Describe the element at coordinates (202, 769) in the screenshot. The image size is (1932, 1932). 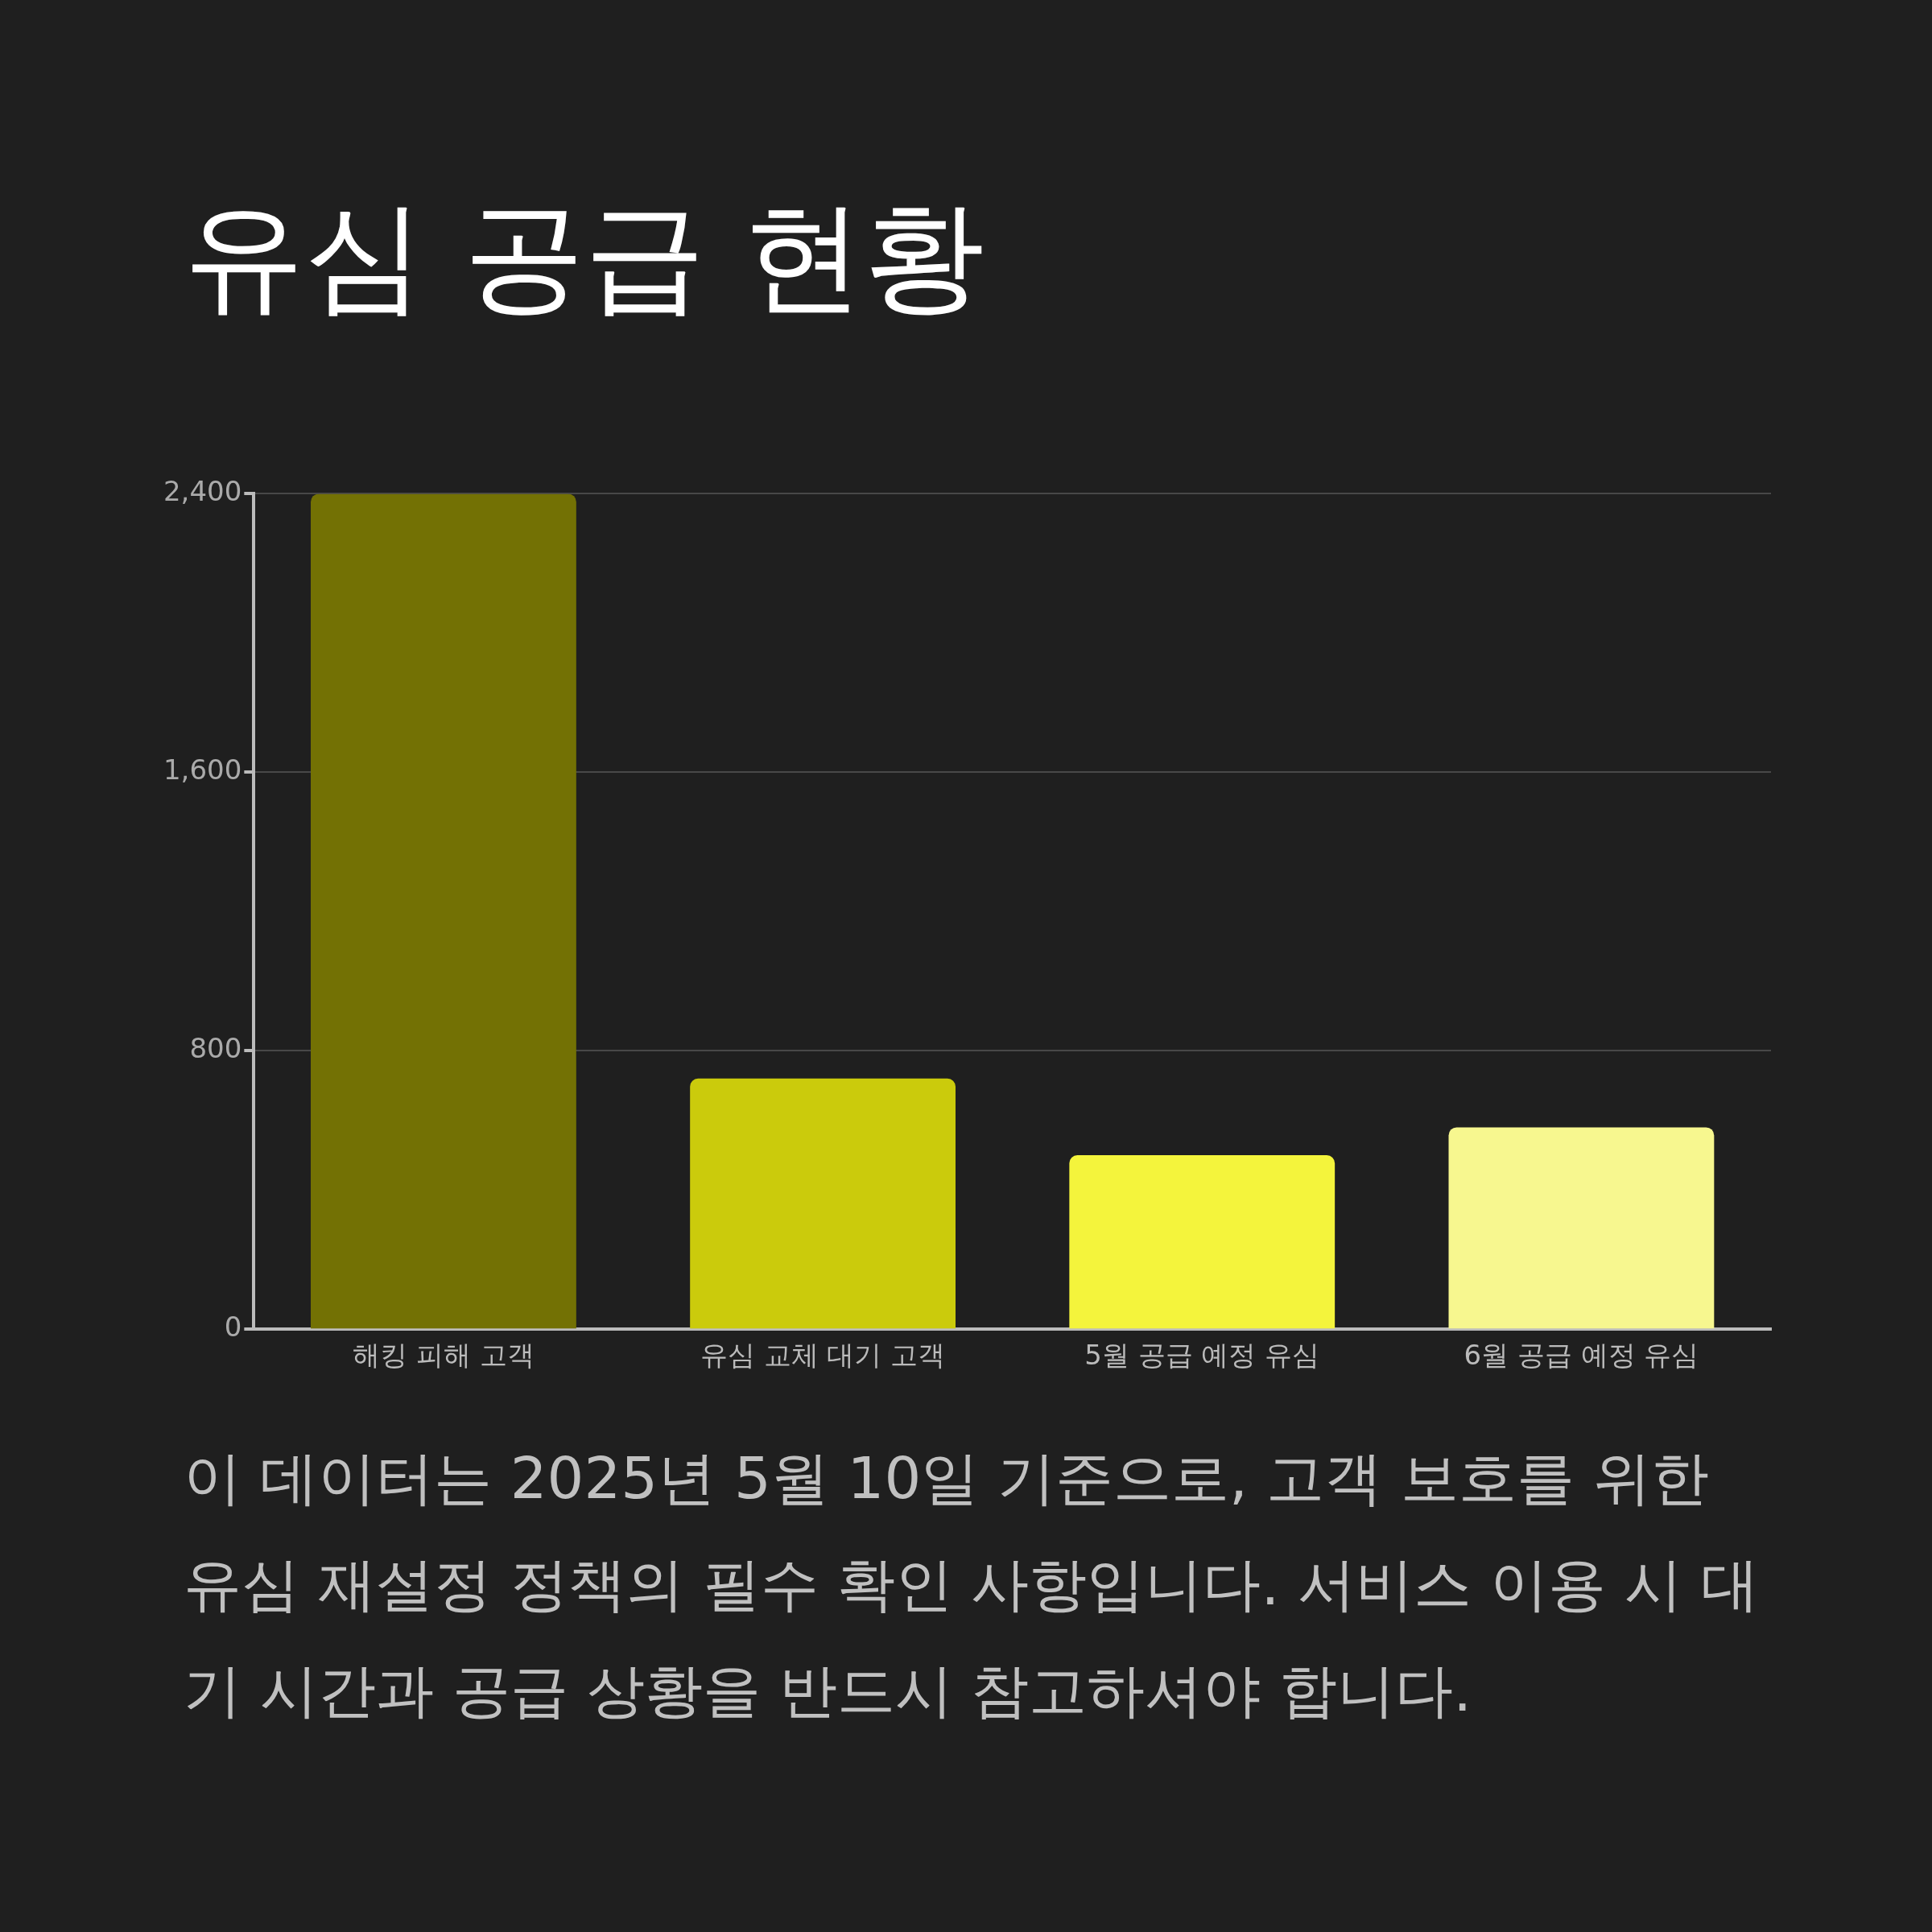
I see `y-tick-label: 1,600` at that location.